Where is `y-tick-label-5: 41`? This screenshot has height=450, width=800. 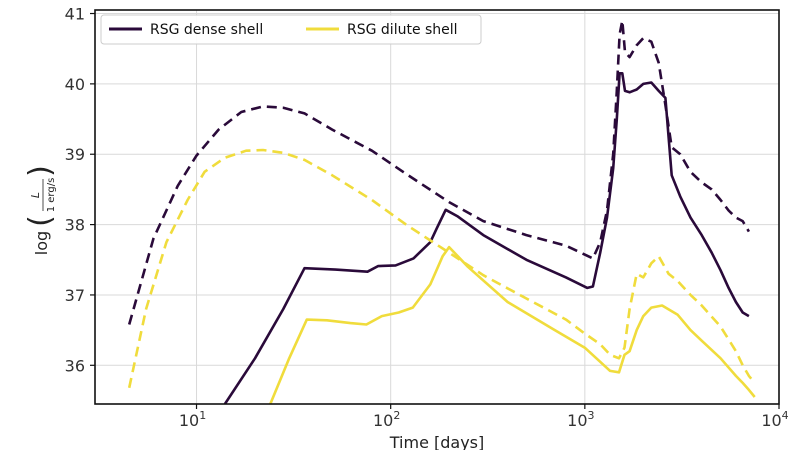
y-tick-label-5: 41 is located at coordinates (75, 14).